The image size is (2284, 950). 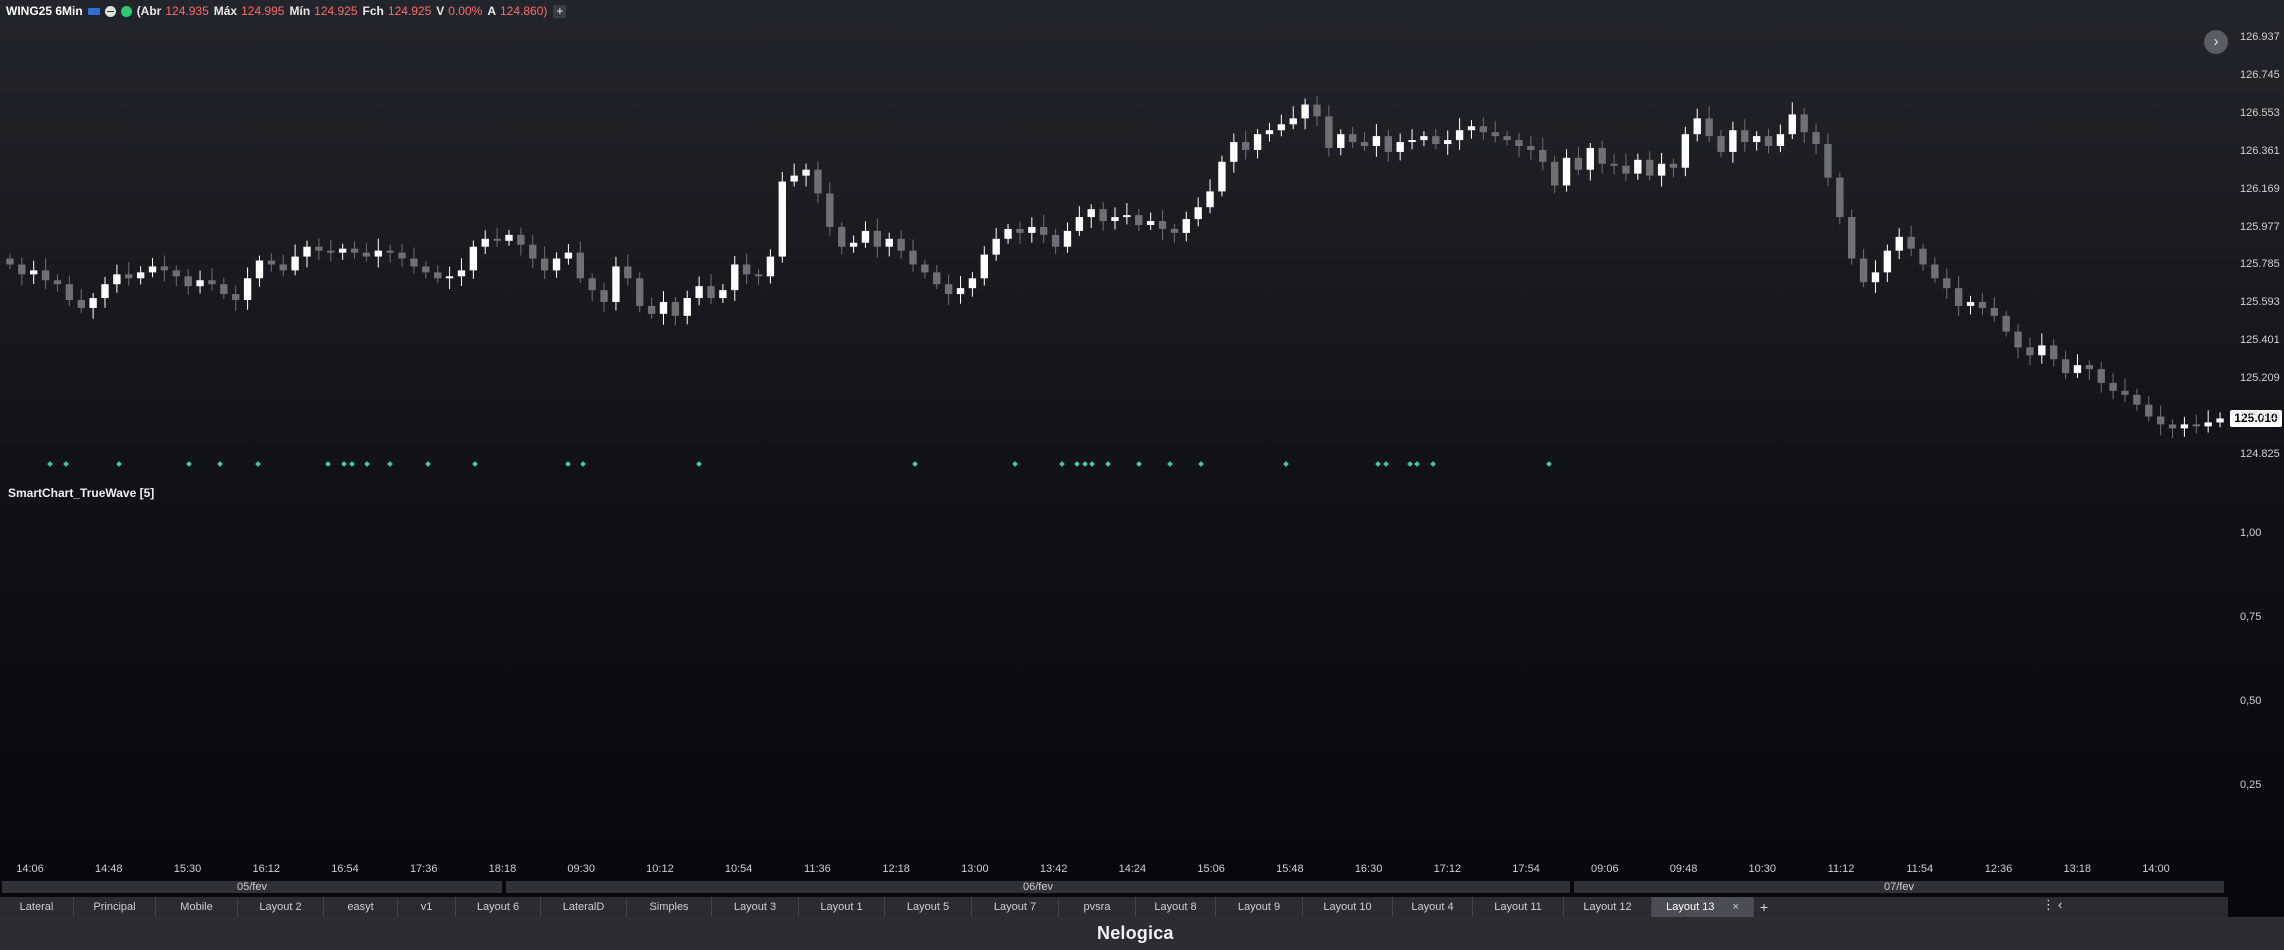 What do you see at coordinates (498, 907) in the screenshot?
I see `layout-tab: Layout 6` at bounding box center [498, 907].